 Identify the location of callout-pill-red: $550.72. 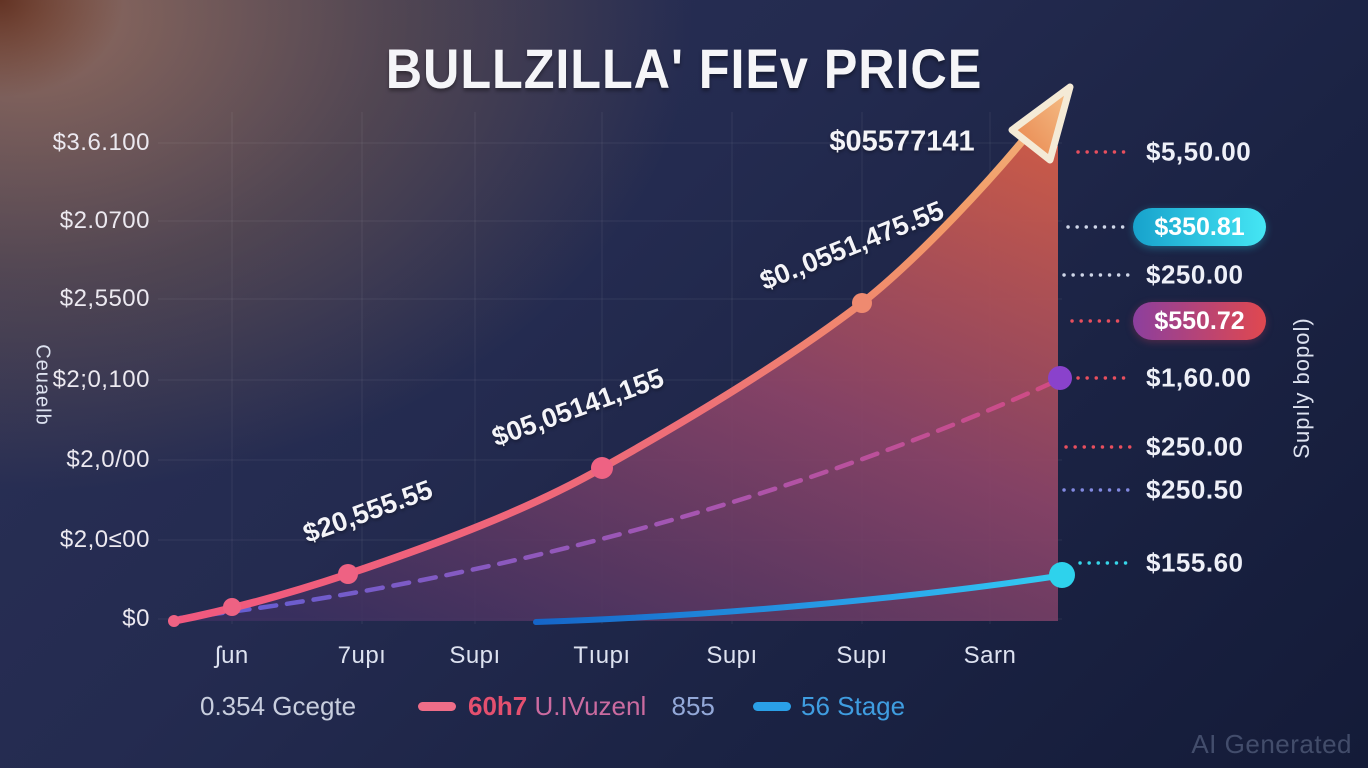
(1199, 321).